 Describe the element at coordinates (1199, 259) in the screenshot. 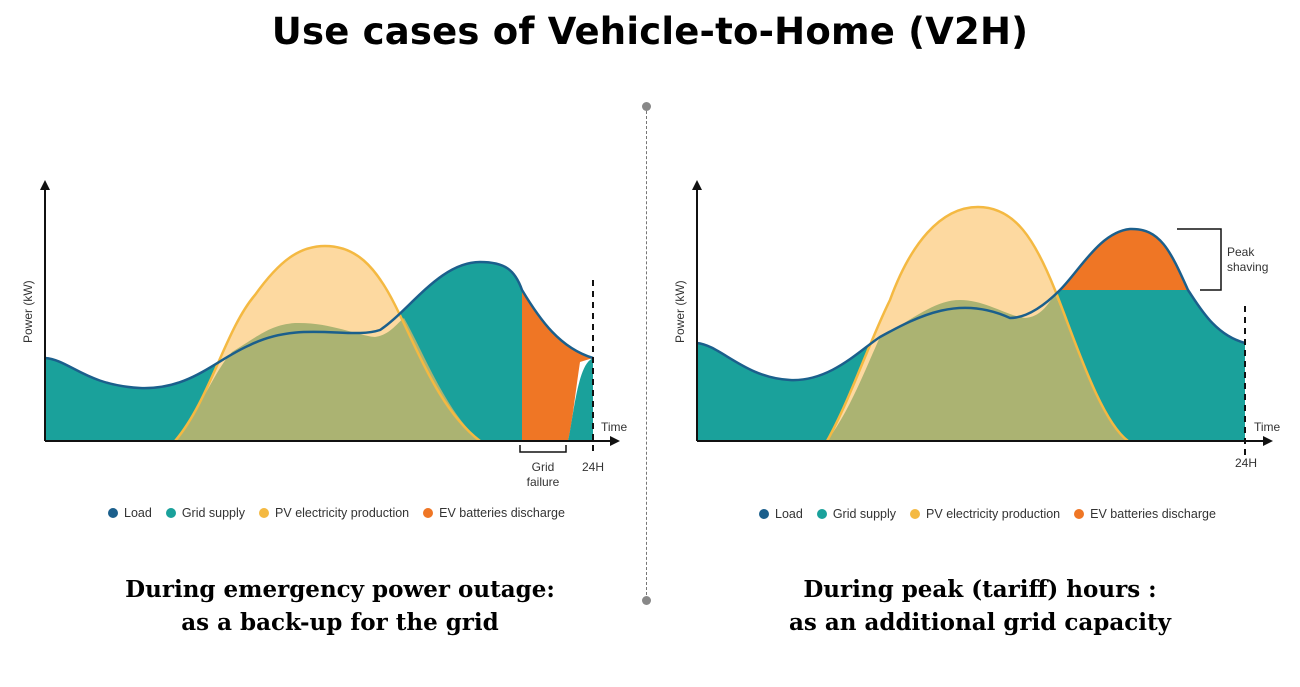

I see `right-peak-bracket` at that location.